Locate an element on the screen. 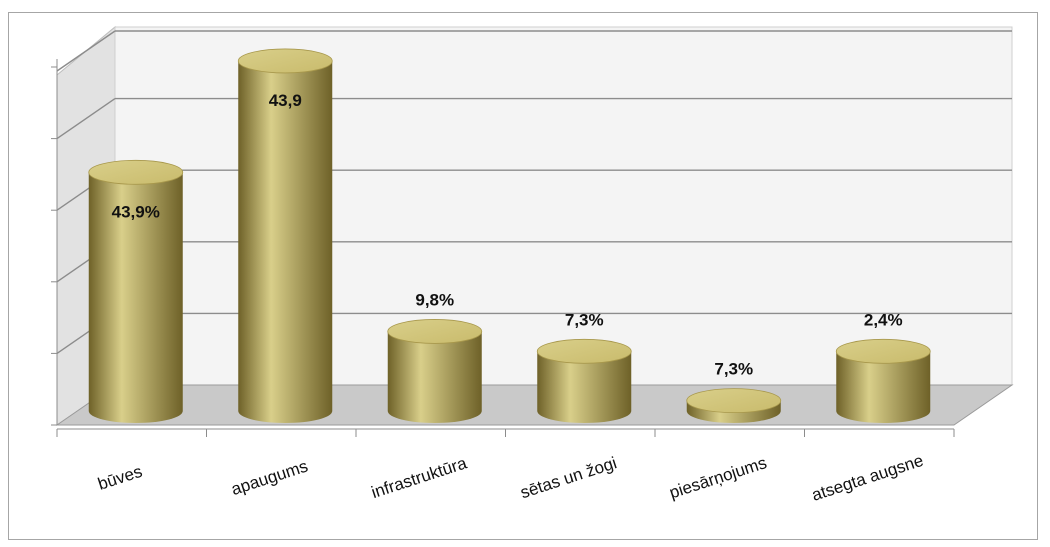 This screenshot has height=547, width=1050. category-label: atsegta augsne is located at coordinates (867, 478).